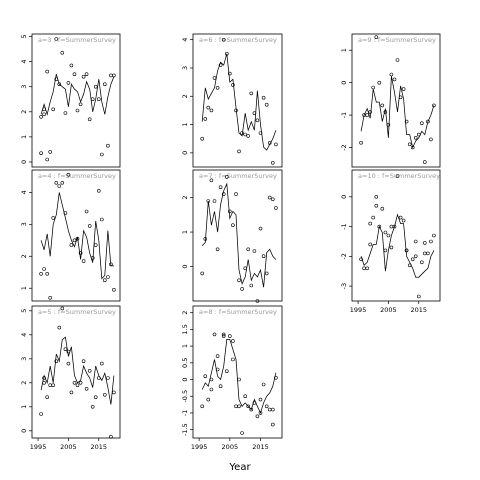 This screenshot has width=480, height=480. Describe the element at coordinates (239, 376) in the screenshot. I see `fitted-line` at that location.